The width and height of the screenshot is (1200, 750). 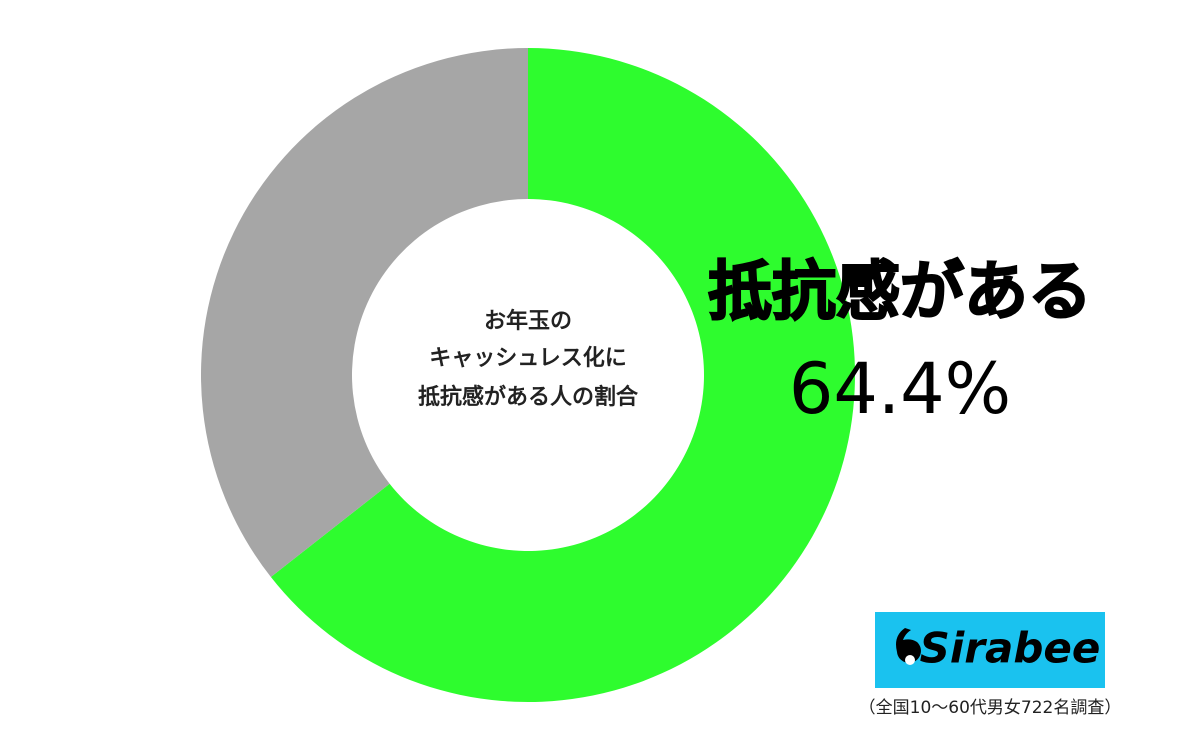 I want to click on value-label: 64.4%, so click(x=900, y=389).